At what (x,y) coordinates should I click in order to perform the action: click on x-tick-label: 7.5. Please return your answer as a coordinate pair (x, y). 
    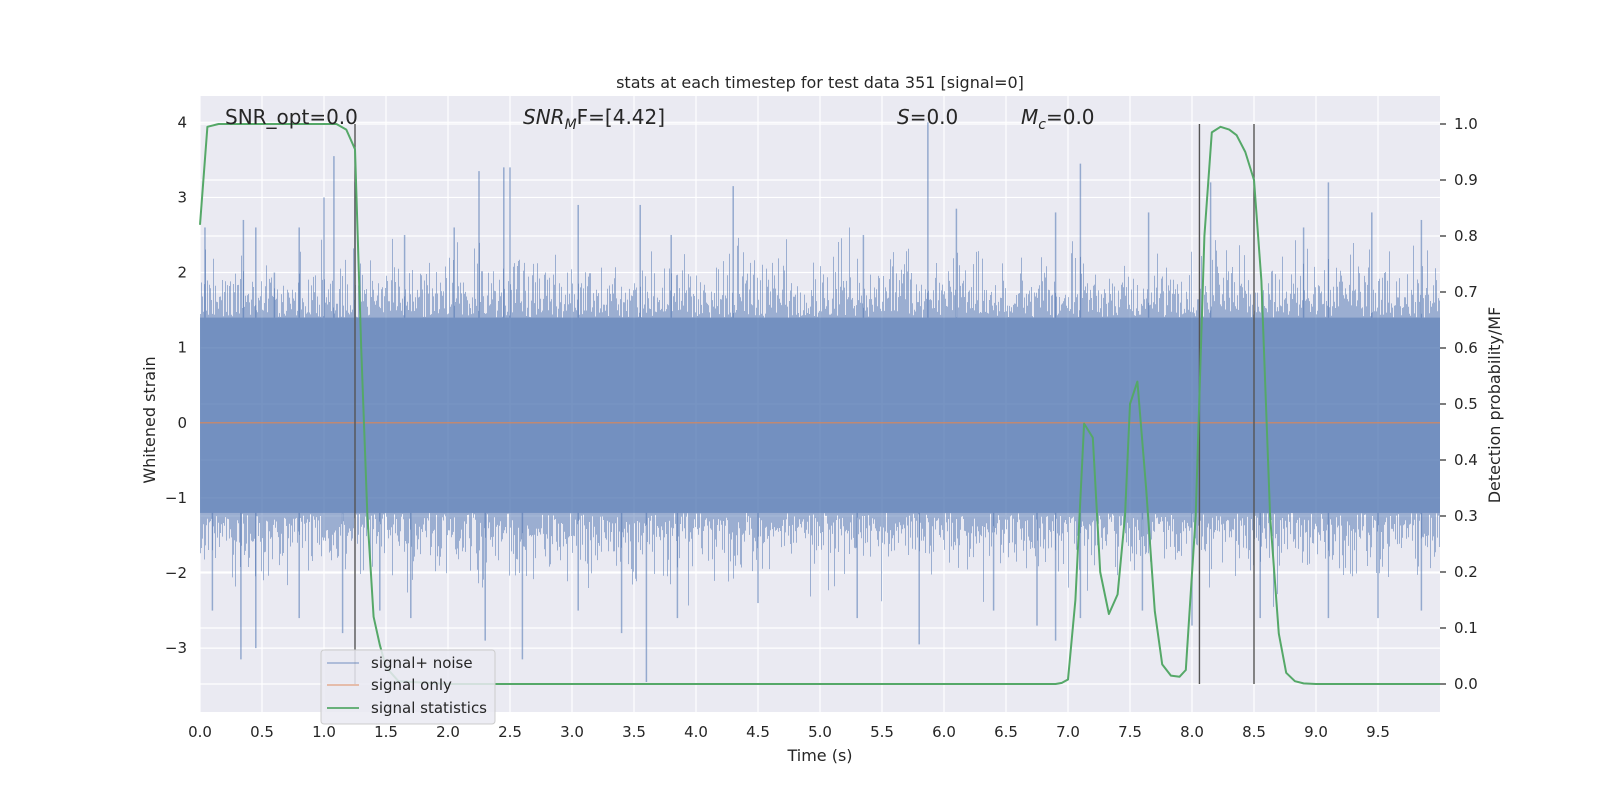
    Looking at the image, I should click on (1130, 732).